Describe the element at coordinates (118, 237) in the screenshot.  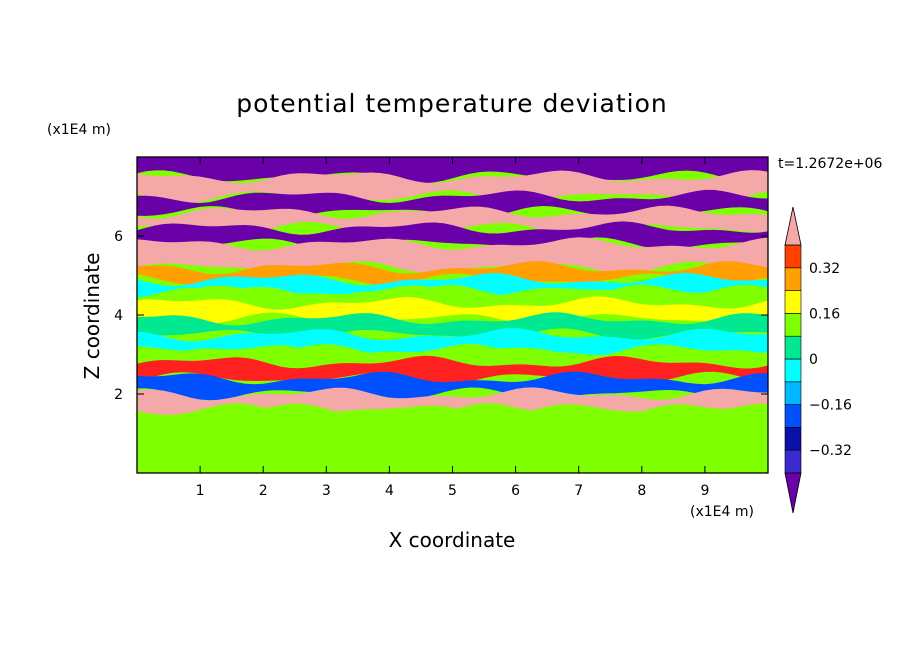
I see `y-tick-label-2: 6` at that location.